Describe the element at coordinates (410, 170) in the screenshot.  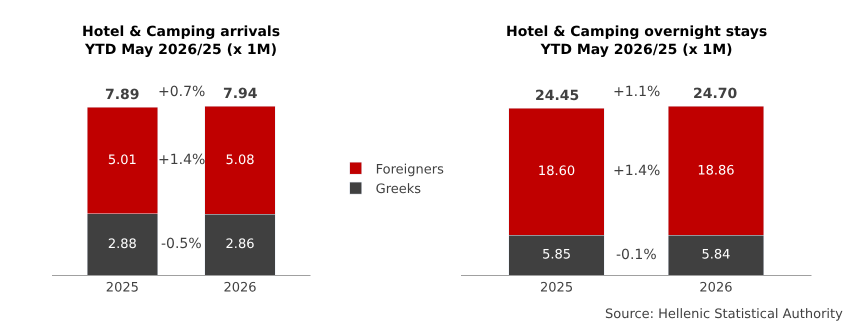
I see `legend-label: Foreigners` at that location.